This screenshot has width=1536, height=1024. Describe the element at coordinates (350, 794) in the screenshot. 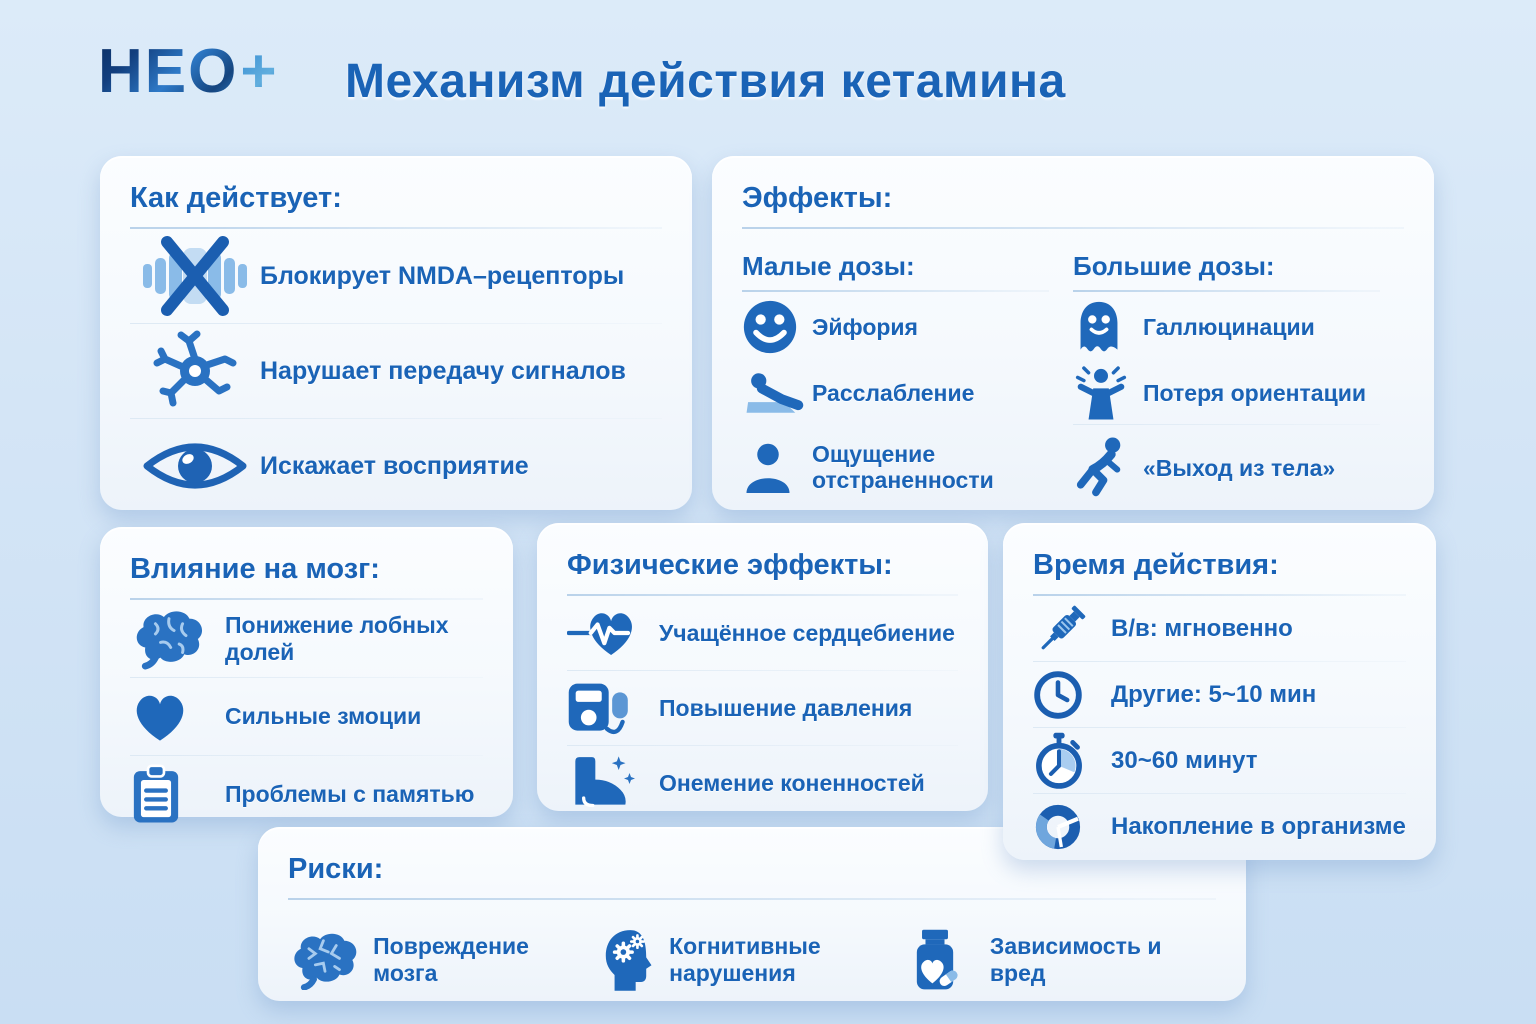

I see `item-label: Проблемы с памятью` at that location.